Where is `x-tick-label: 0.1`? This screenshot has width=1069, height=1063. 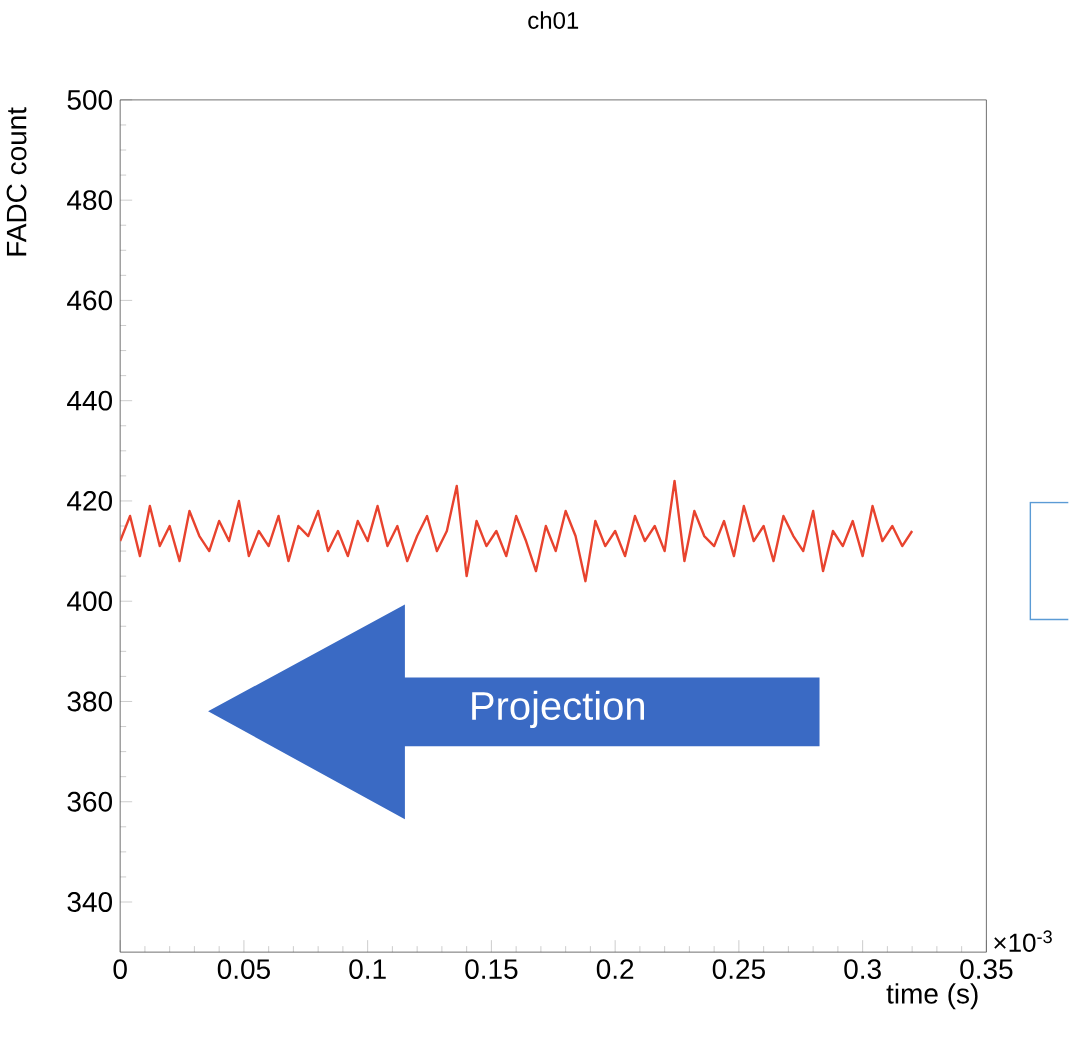 x-tick-label: 0.1 is located at coordinates (367, 969).